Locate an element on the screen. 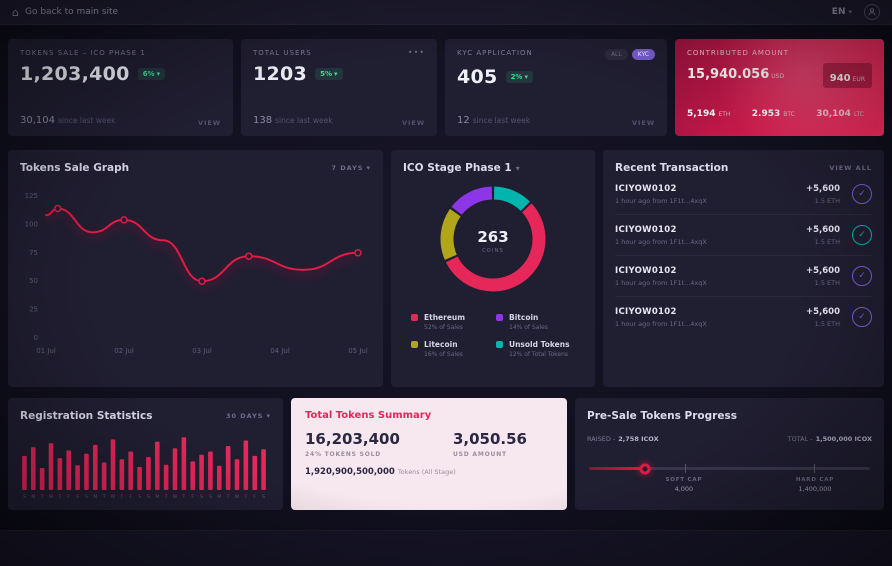 This screenshot has width=892, height=566. coin-amounts-row: 5,194 ETH 2.953 BTC 30,104 LTC is located at coordinates (779, 110).